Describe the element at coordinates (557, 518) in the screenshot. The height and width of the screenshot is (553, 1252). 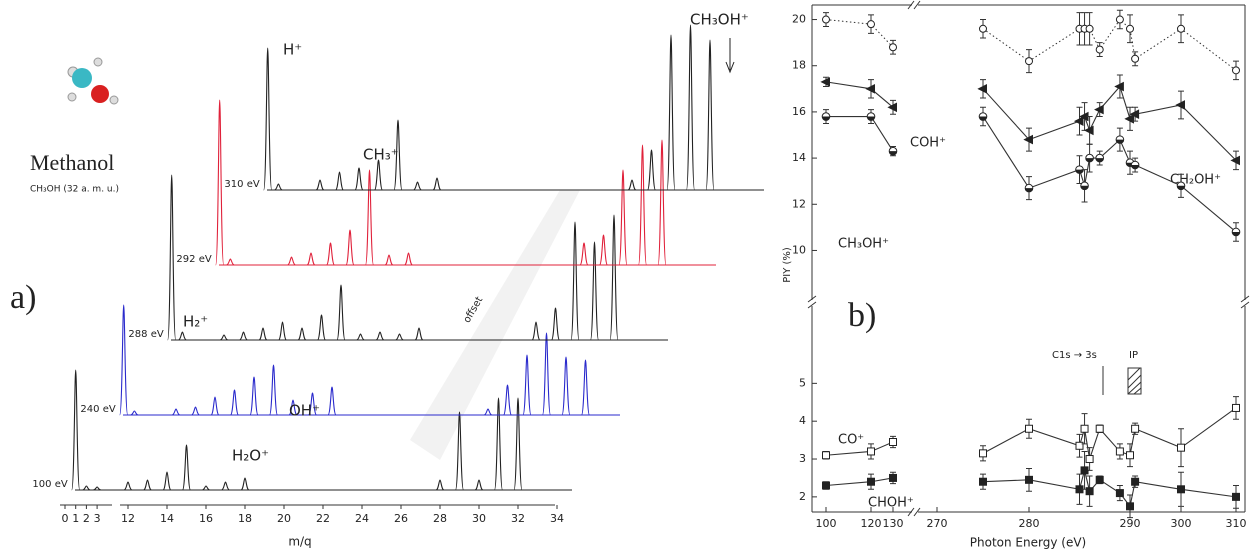
I see `x-tick-label: 34` at that location.